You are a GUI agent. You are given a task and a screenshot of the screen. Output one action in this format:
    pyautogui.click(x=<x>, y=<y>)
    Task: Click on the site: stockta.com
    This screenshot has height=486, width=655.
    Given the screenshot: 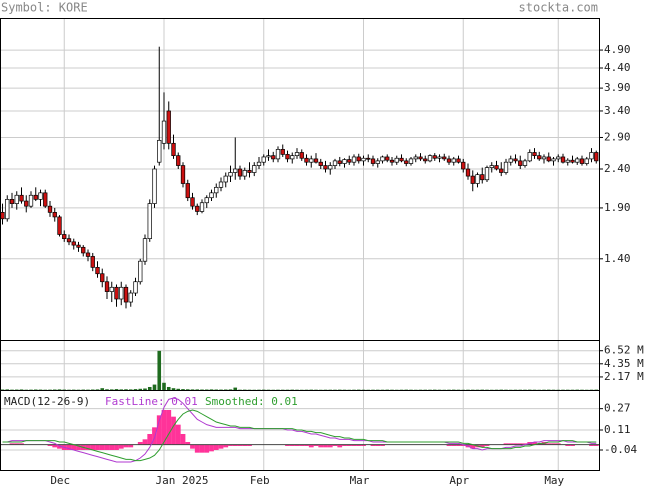 What is the action you would take?
    pyautogui.click(x=558, y=8)
    